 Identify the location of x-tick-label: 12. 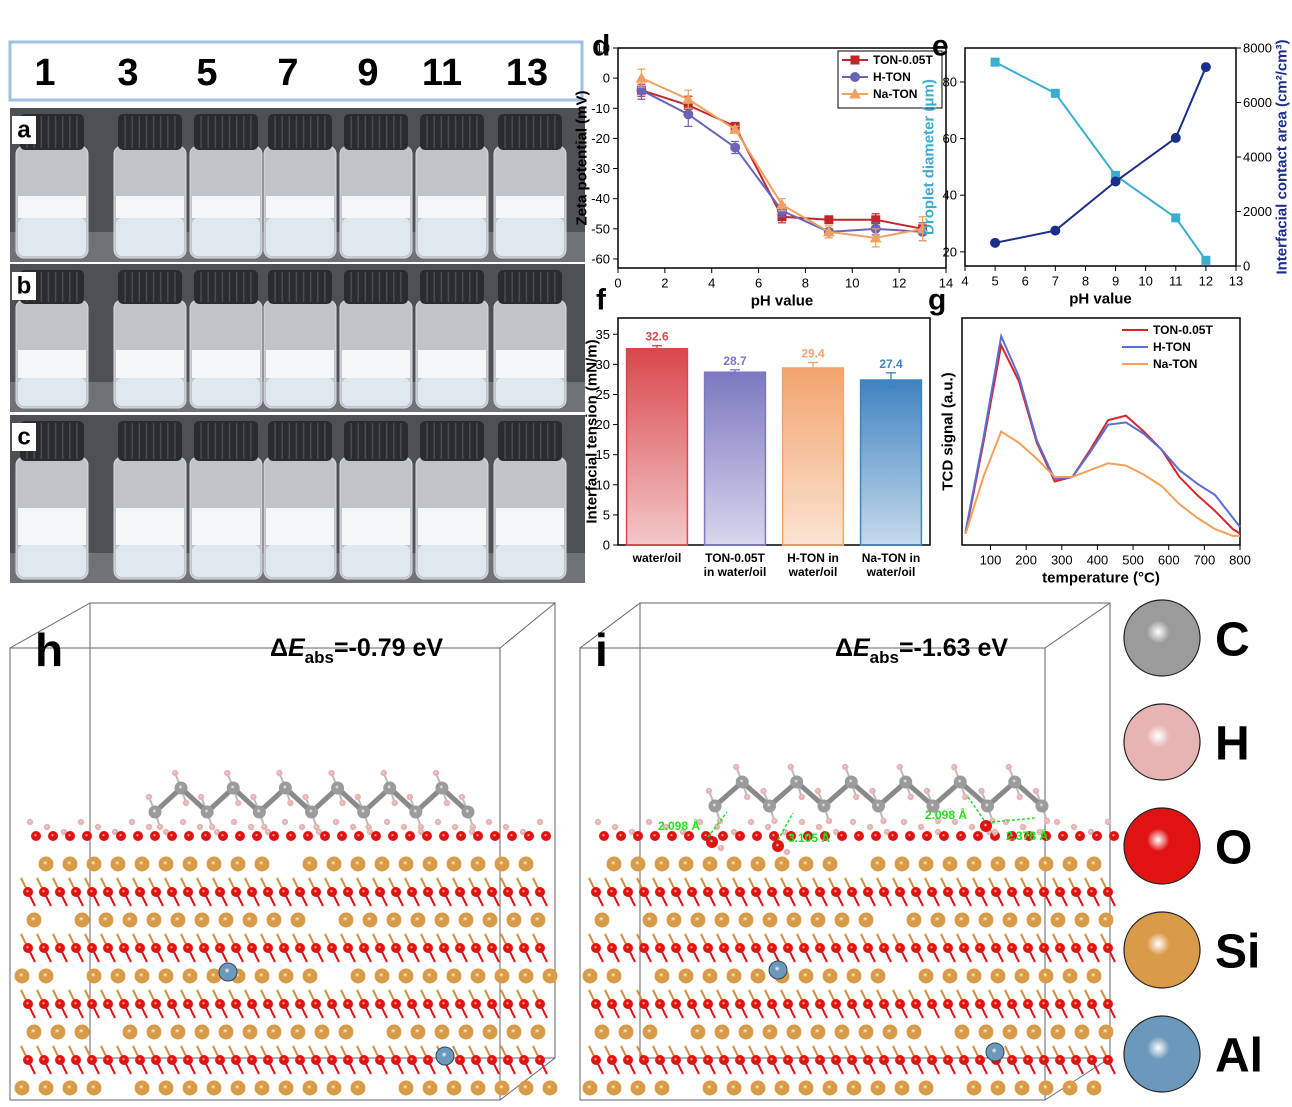
(899, 283).